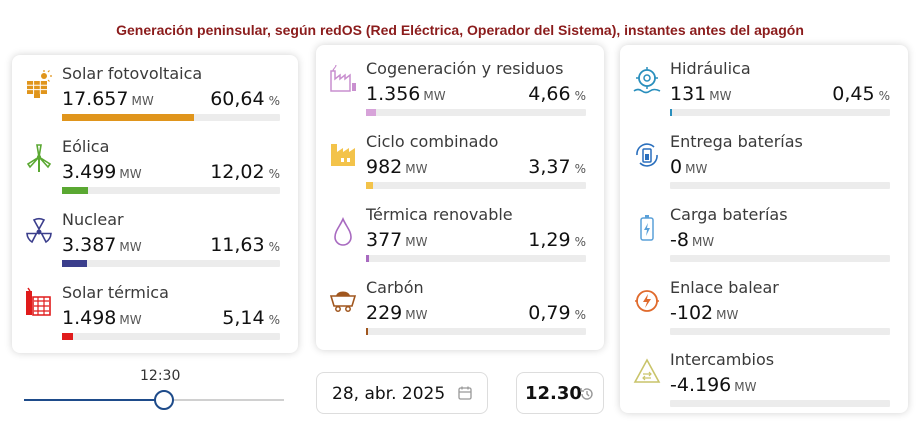  I want to click on item-carga-baterias: Carga baterías -8 MW, so click(764, 235).